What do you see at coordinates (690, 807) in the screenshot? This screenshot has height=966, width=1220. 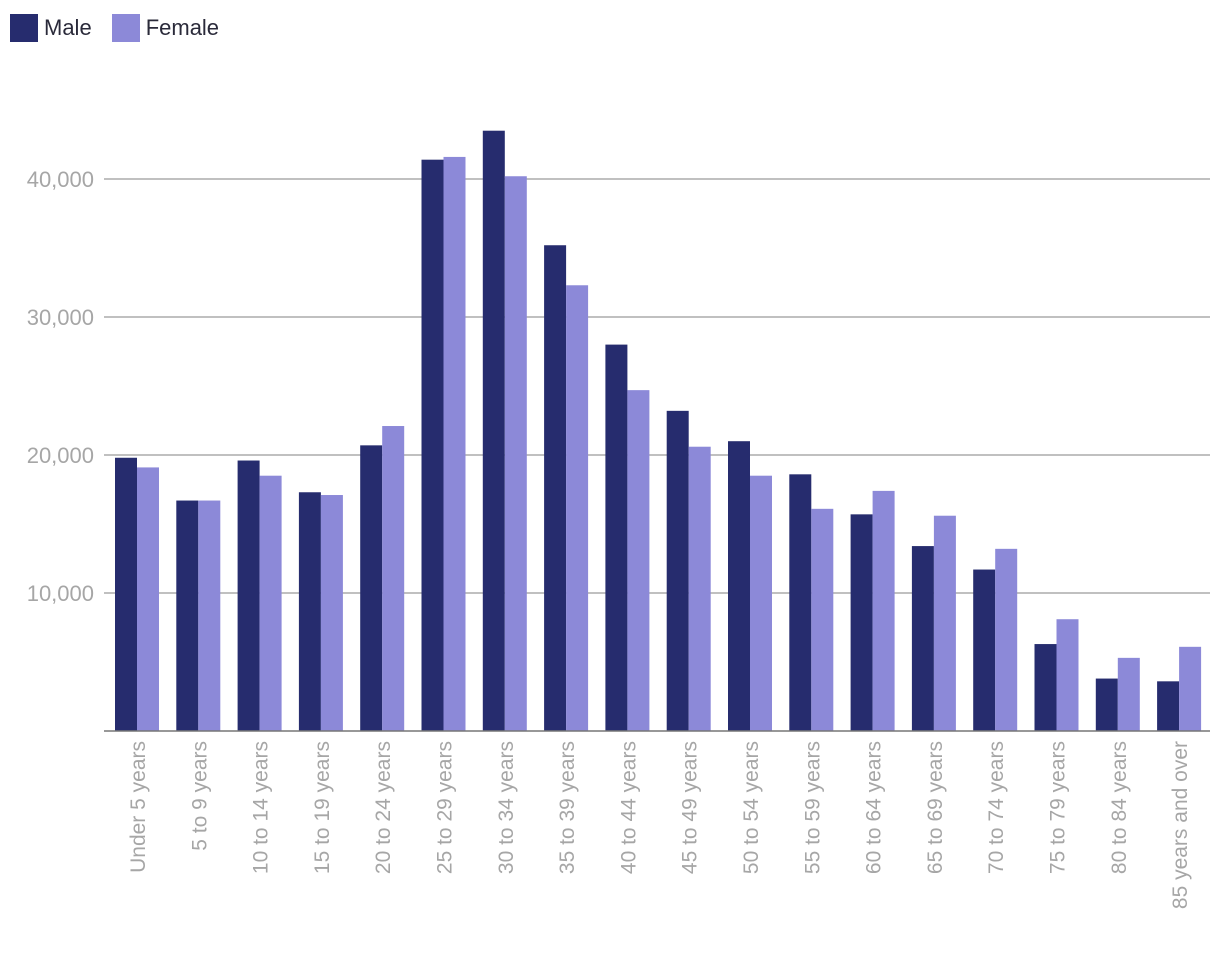 I see `x-tick-label-9: 45 to 49 years` at bounding box center [690, 807].